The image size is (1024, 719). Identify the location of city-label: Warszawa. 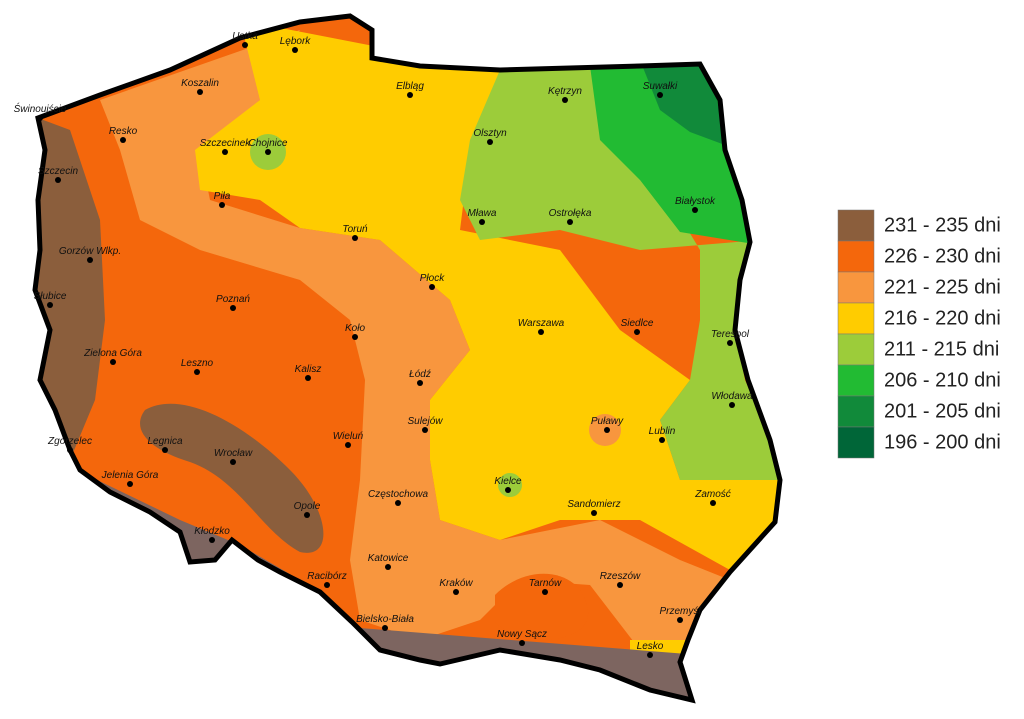
(541, 323).